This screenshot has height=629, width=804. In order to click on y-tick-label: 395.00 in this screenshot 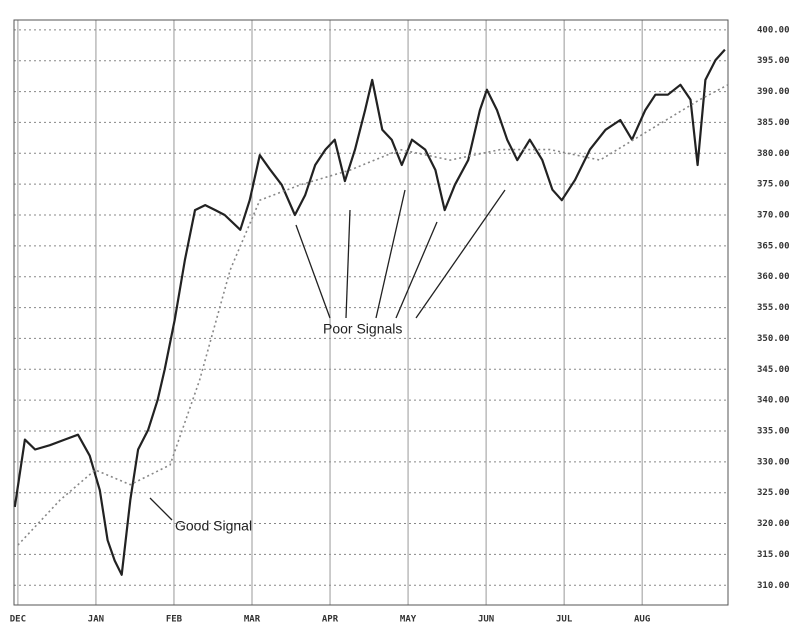, I will do `click(773, 61)`.